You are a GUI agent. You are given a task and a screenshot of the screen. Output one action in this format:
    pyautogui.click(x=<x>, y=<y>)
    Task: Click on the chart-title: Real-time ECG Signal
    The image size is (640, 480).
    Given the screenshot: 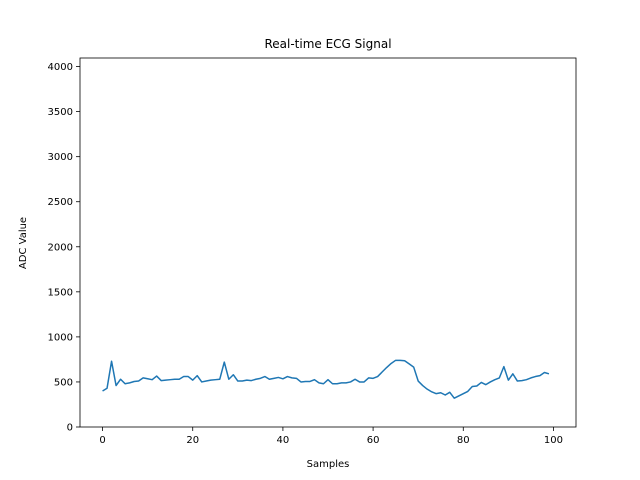 What is the action you would take?
    pyautogui.click(x=327, y=44)
    